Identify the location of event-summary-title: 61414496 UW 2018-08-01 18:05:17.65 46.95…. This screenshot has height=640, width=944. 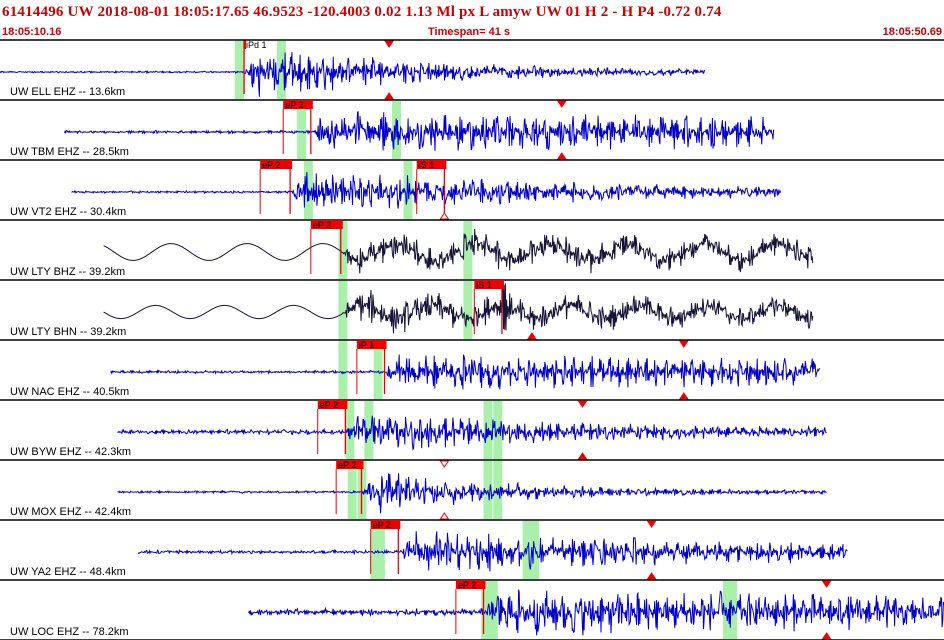
(362, 12).